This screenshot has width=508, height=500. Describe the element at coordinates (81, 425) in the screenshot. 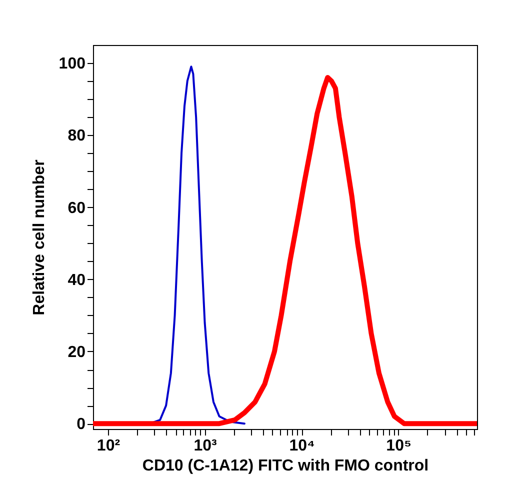

I see `y-tick-label: 0` at that location.